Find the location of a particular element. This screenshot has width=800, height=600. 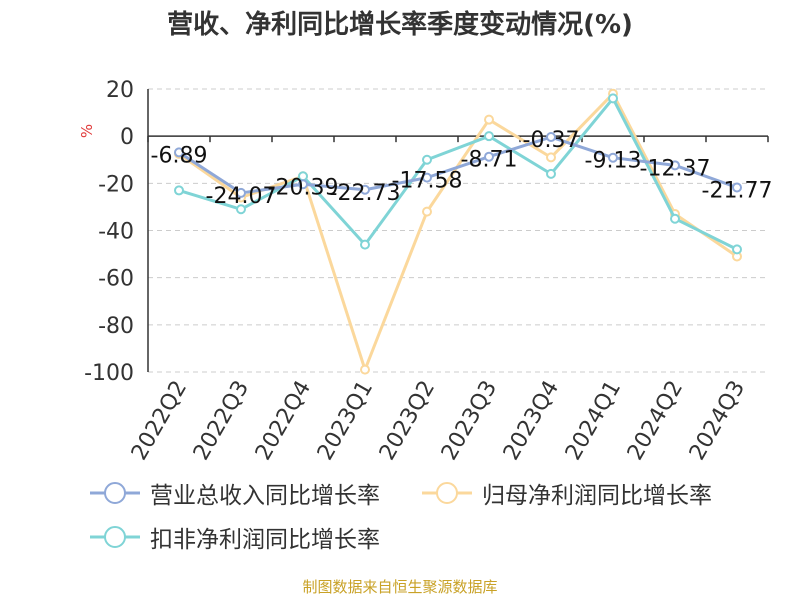

legend-label-deducted-profit: 扣非净利润同比增长率 is located at coordinates (265, 540).